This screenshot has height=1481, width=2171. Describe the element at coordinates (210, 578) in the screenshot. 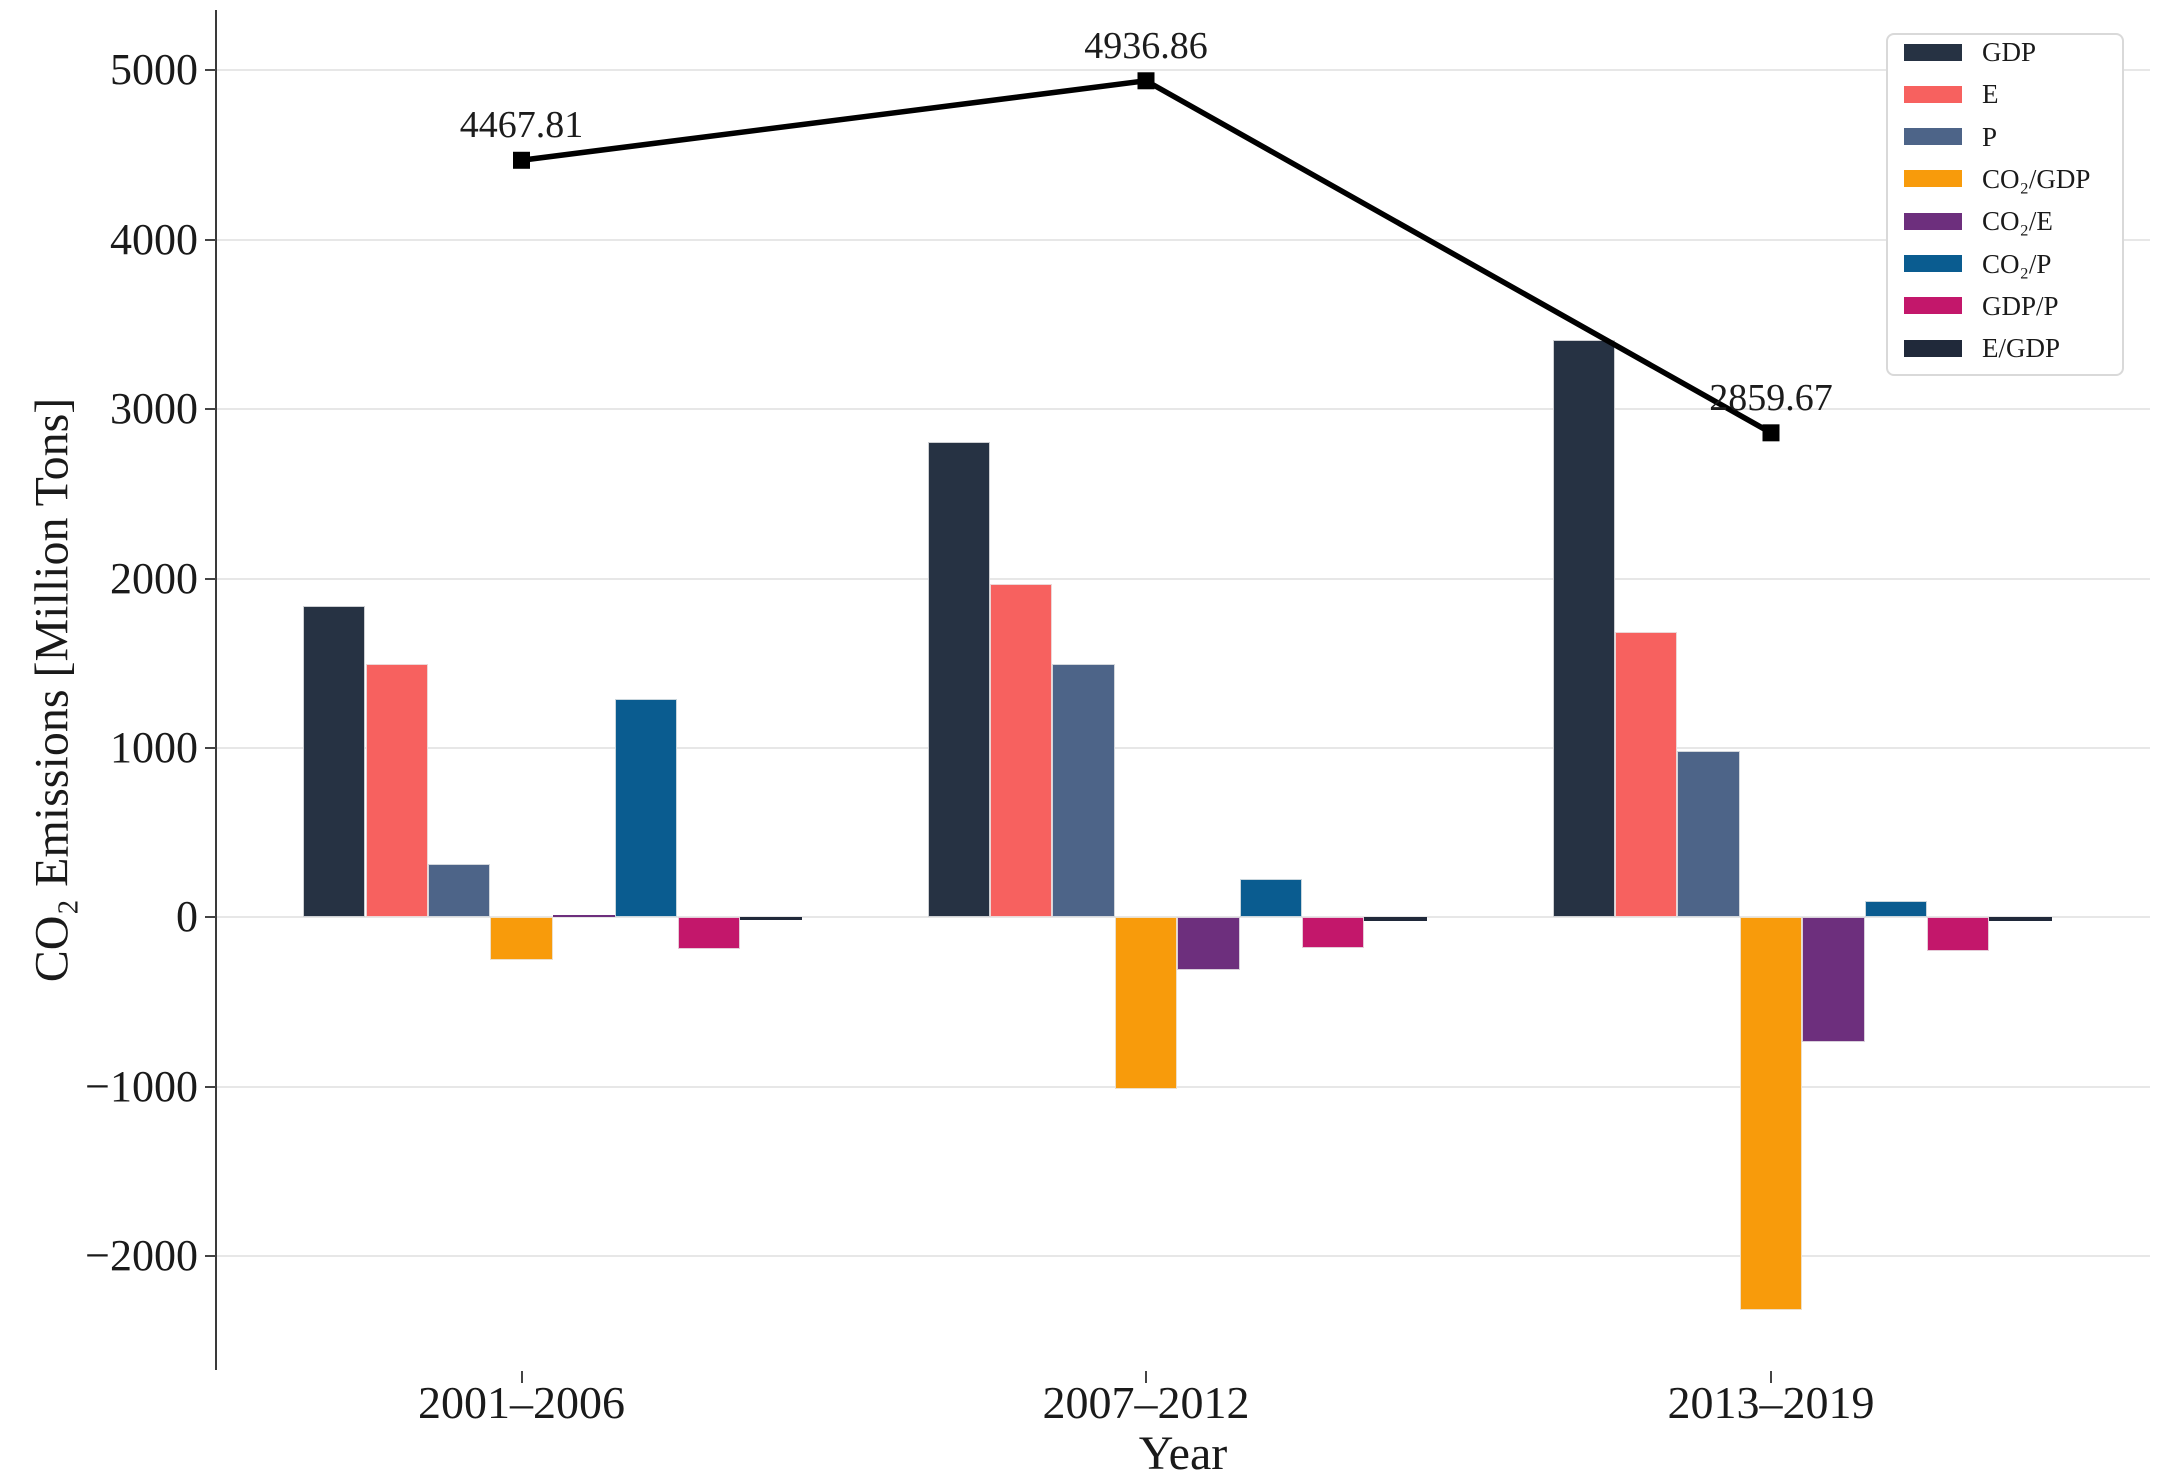

I see `y-tick-mark-2000` at that location.